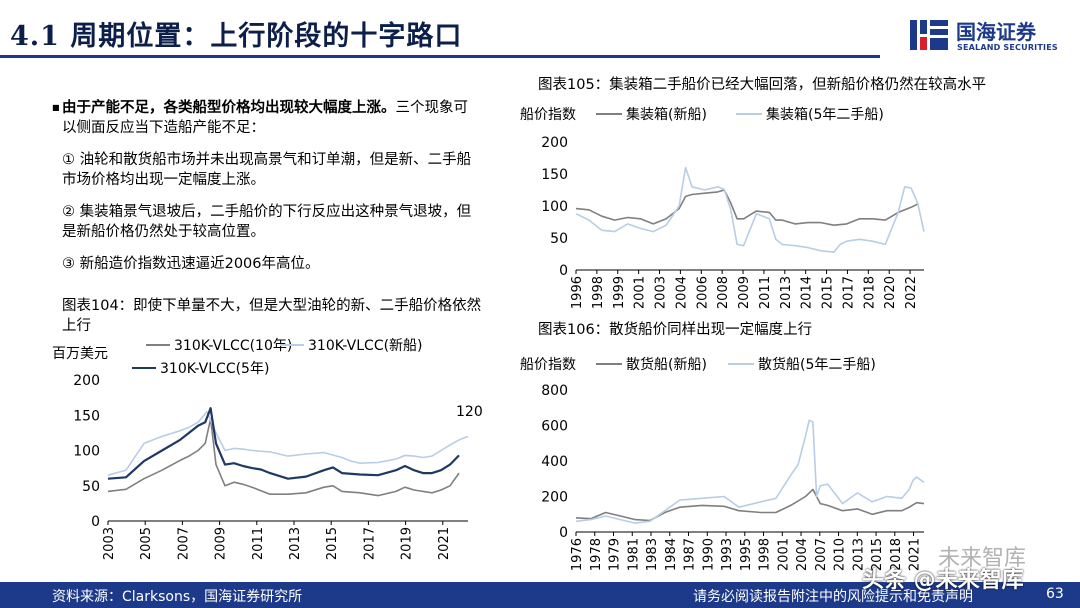 Image resolution: width=1080 pixels, height=608 pixels. Describe the element at coordinates (407, 543) in the screenshot. I see `x-tick-label: 2019` at that location.